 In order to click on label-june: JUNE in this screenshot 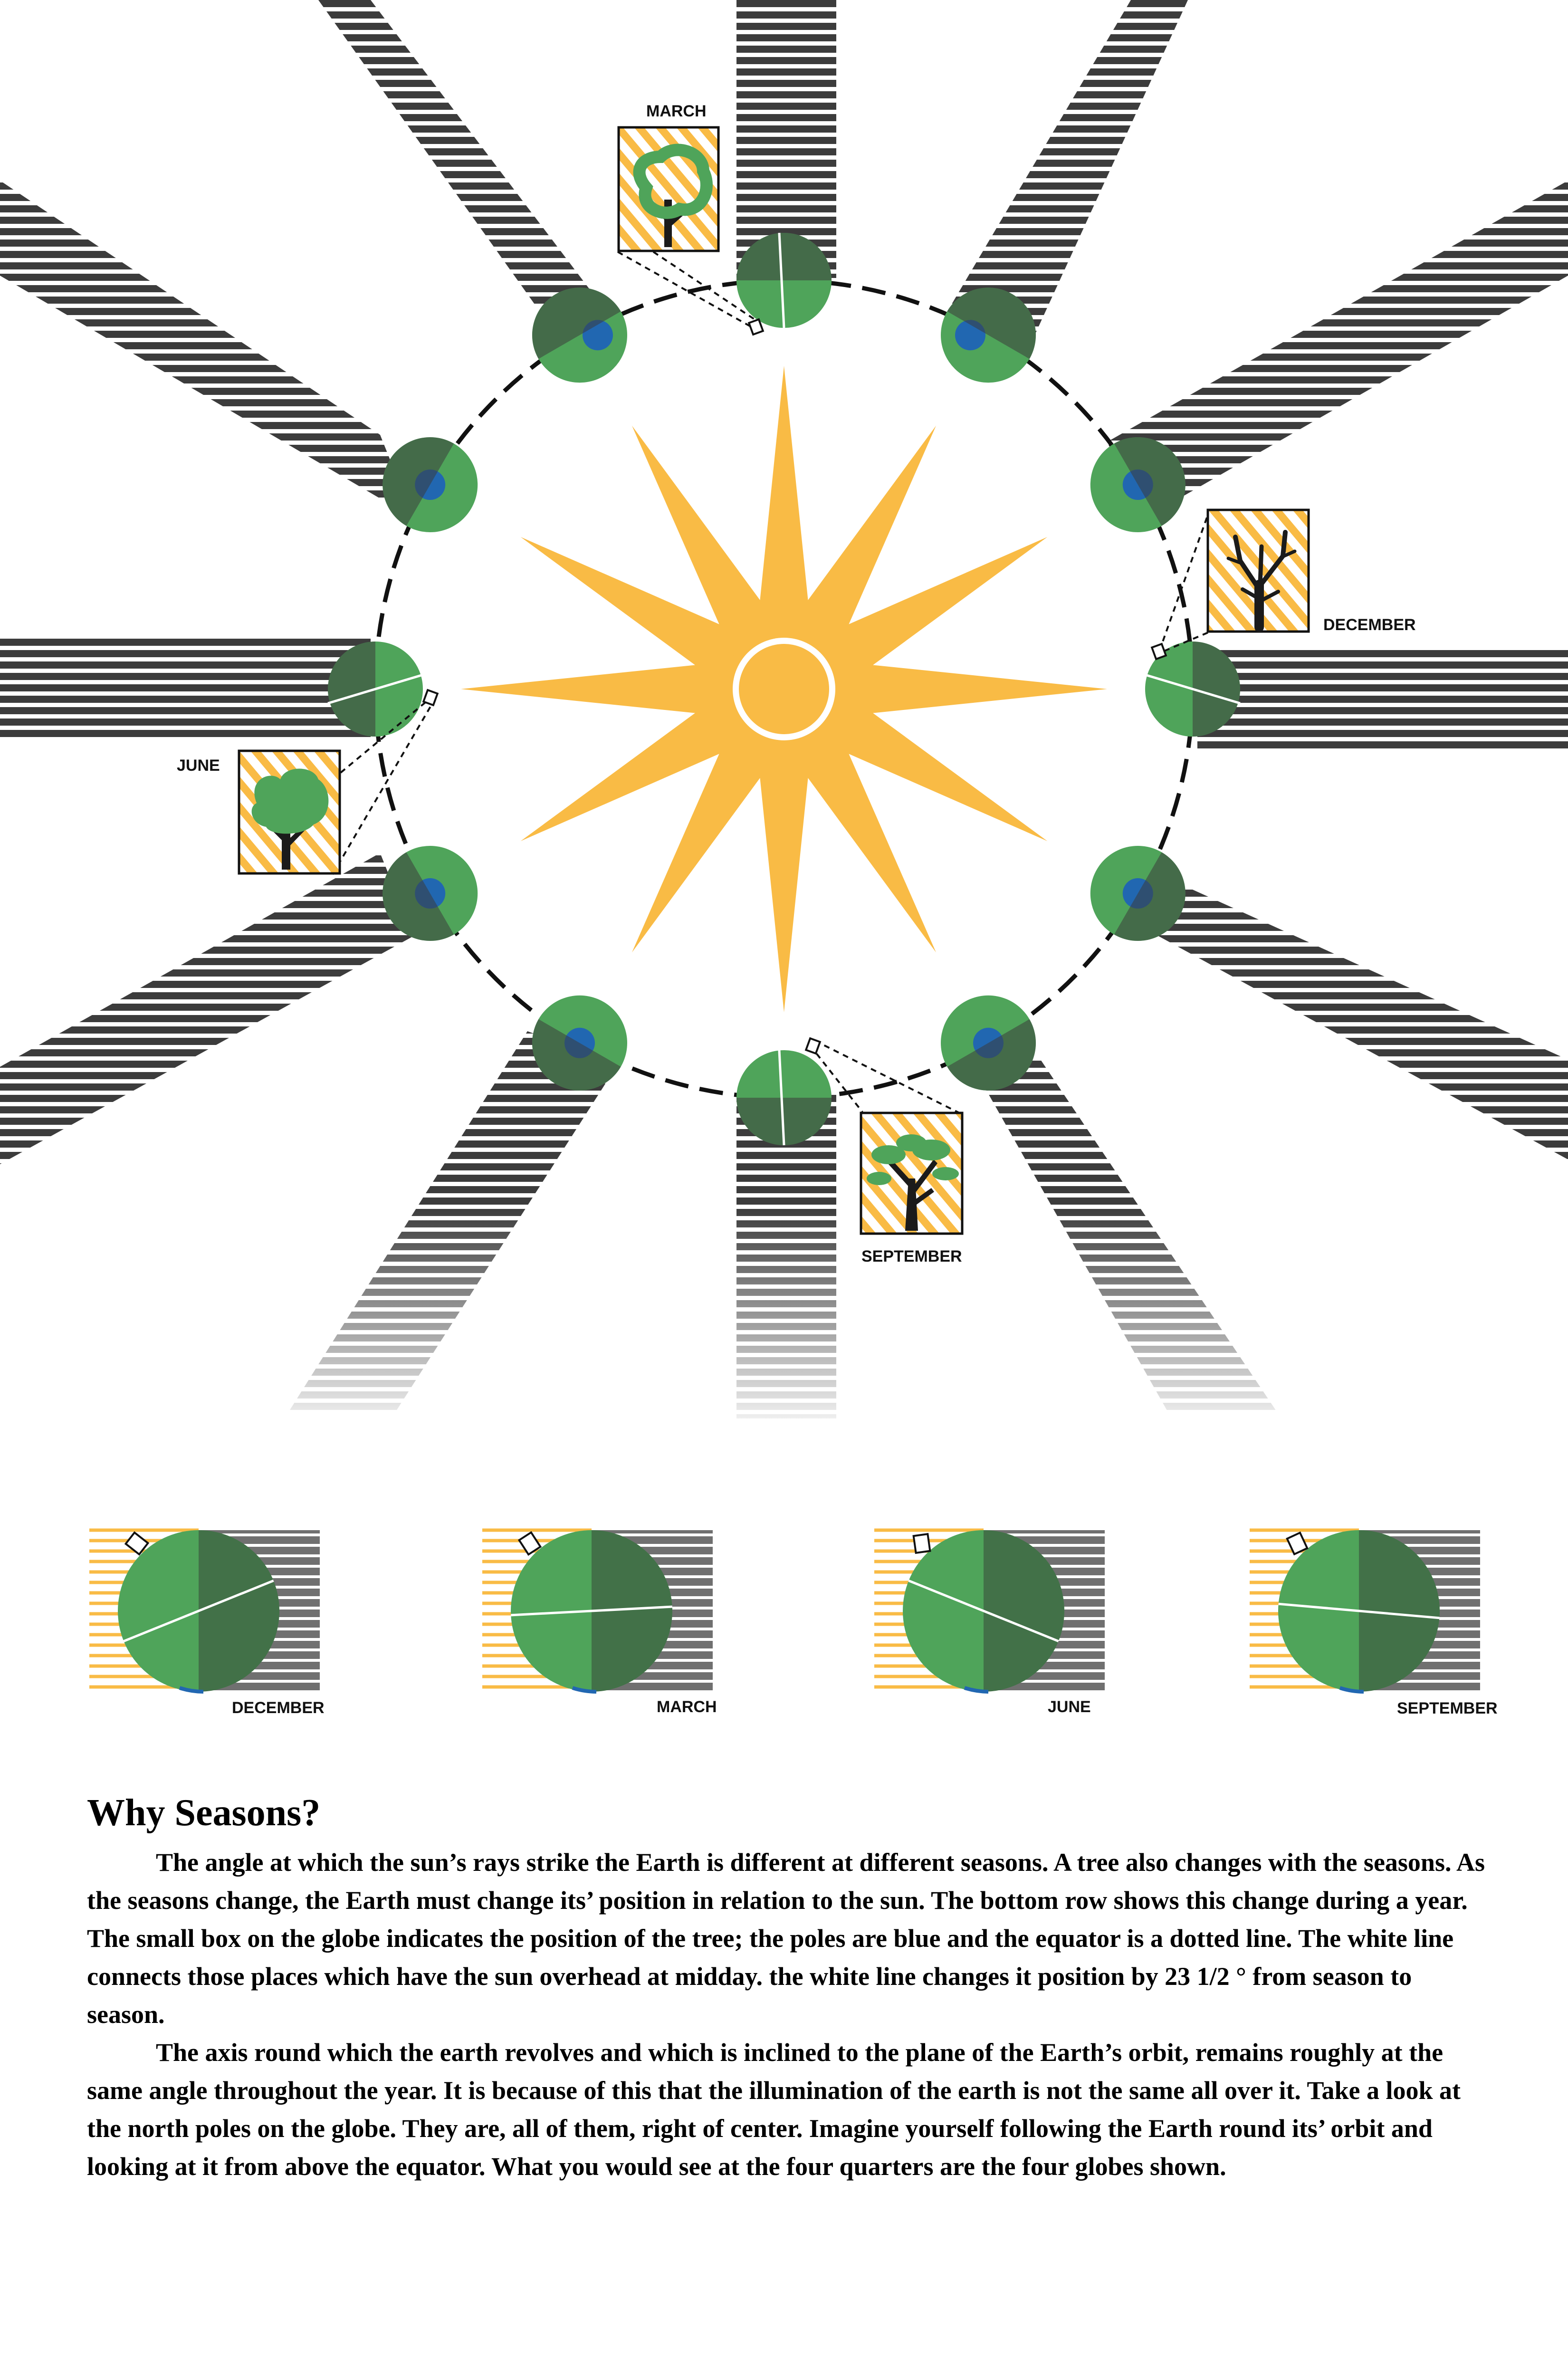, I will do `click(198, 766)`.